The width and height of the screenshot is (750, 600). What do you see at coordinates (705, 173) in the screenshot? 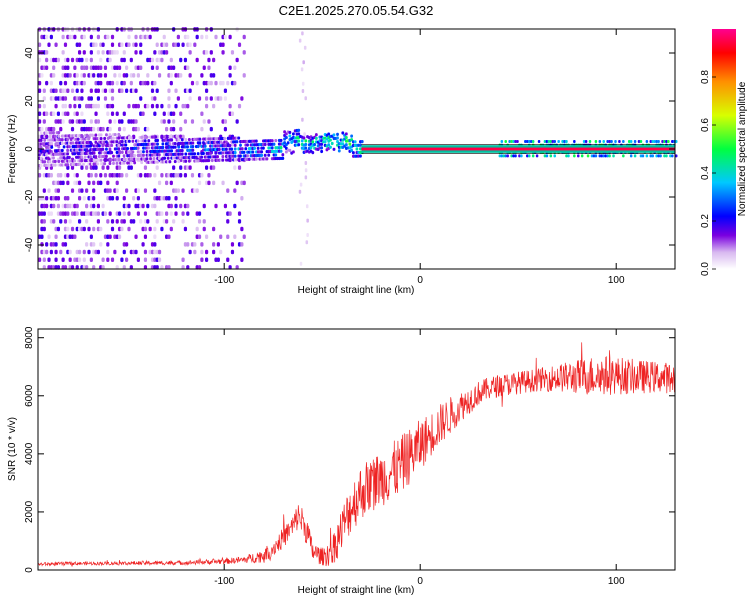
I see `colorbar-tick-label: 0.4` at bounding box center [705, 173].